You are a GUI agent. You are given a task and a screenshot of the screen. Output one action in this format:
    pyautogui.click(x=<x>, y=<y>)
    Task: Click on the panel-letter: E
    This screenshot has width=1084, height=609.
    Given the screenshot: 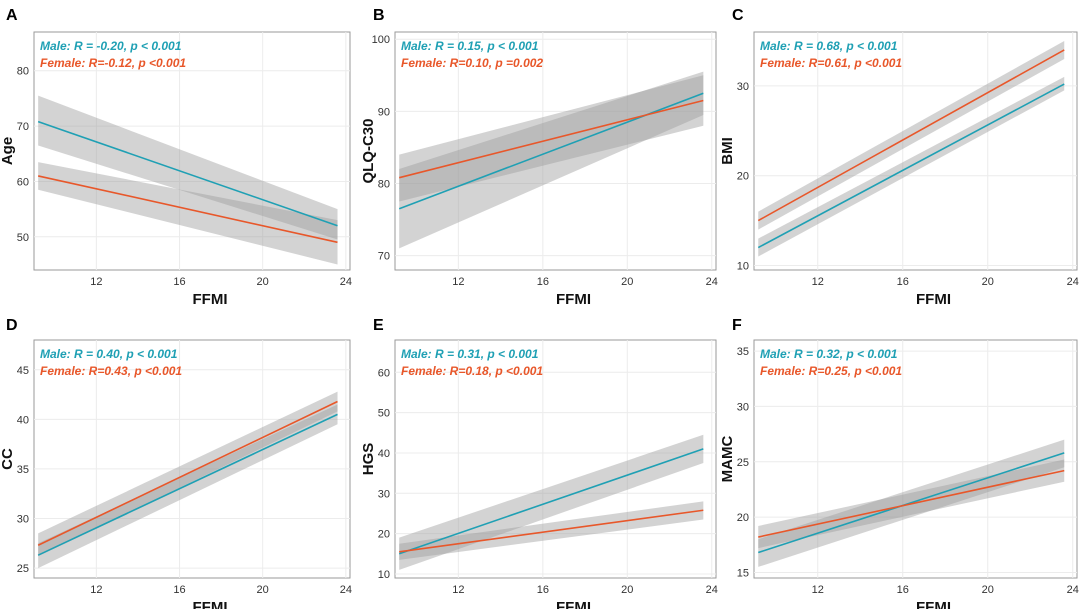 What is the action you would take?
    pyautogui.click(x=378, y=325)
    